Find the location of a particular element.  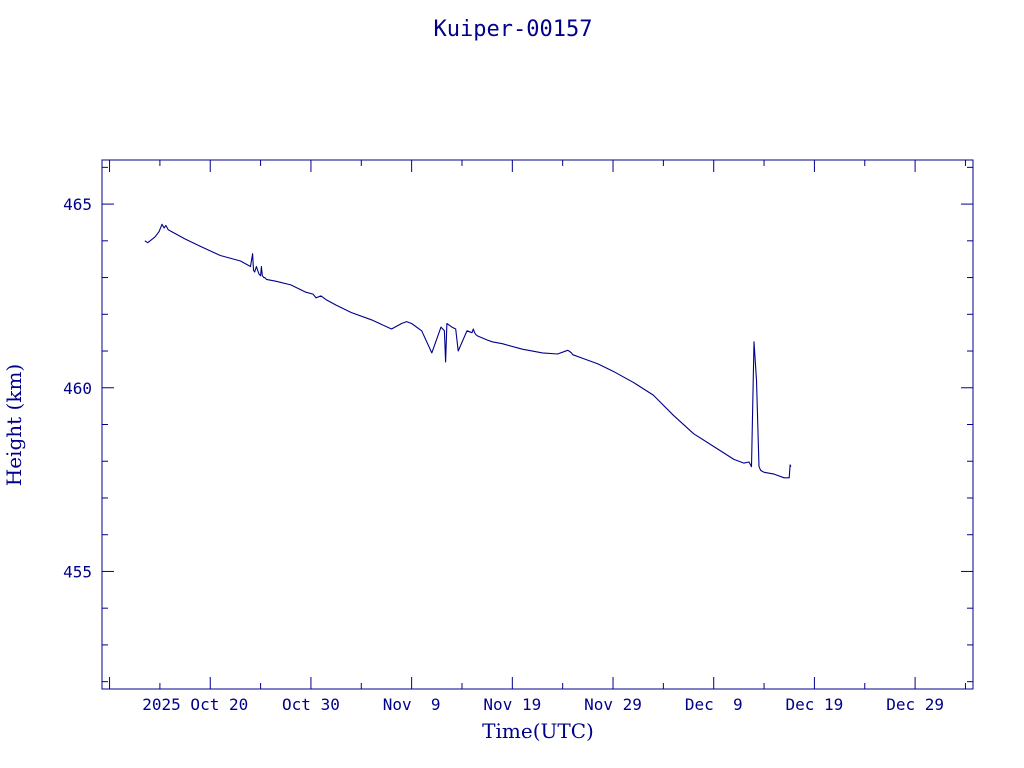

chart-title: Kuiper-00157 is located at coordinates (513, 29).